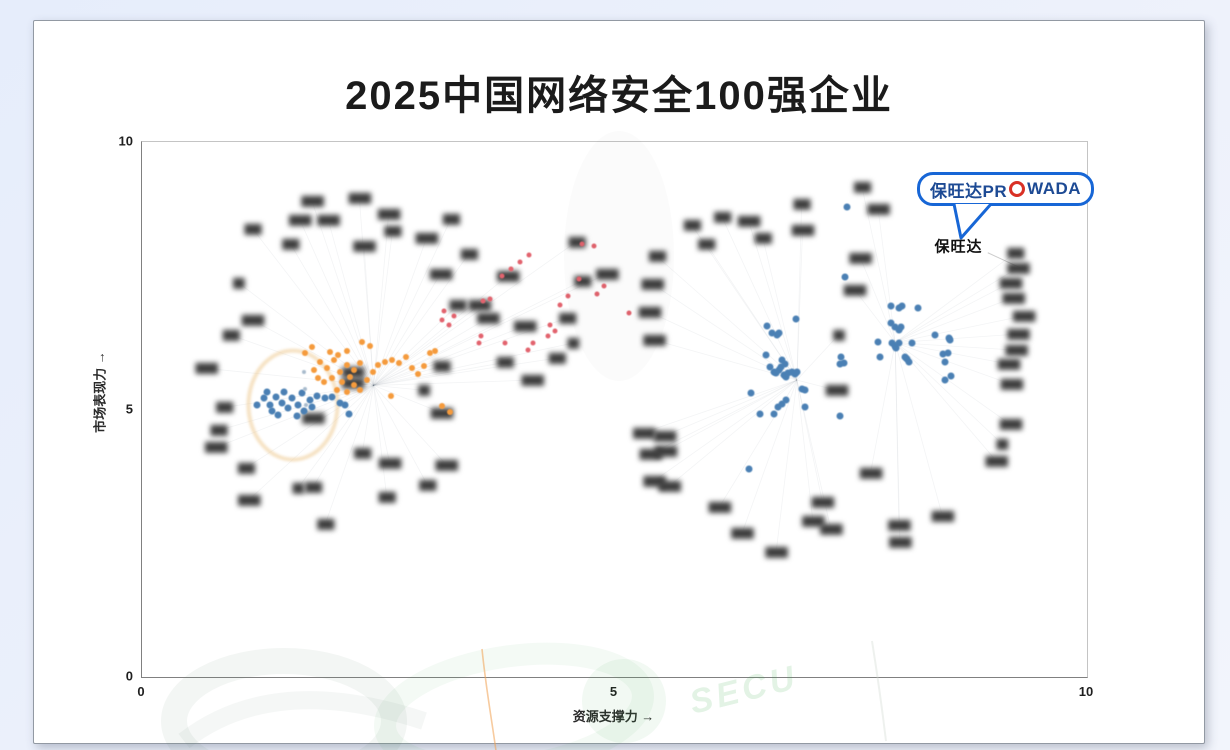 Image resolution: width=1230 pixels, height=750 pixels. I want to click on x-tick-label: 5, so click(613, 691).